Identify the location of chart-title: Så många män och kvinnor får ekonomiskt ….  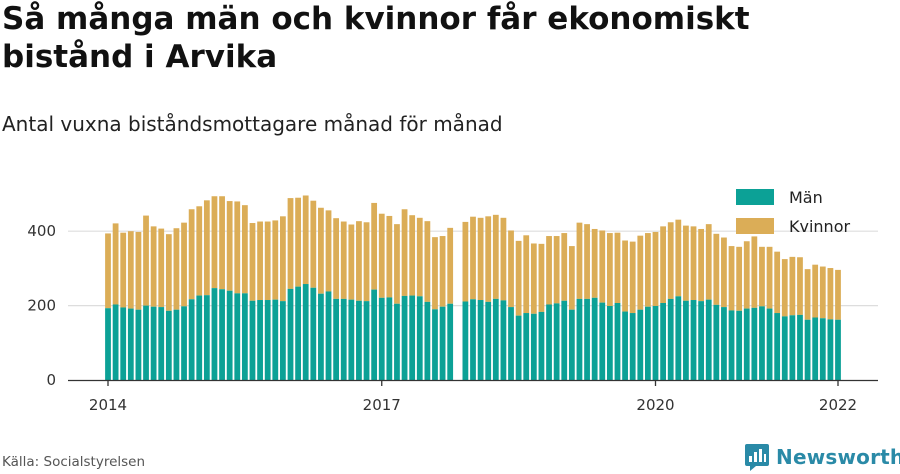
(376, 38).